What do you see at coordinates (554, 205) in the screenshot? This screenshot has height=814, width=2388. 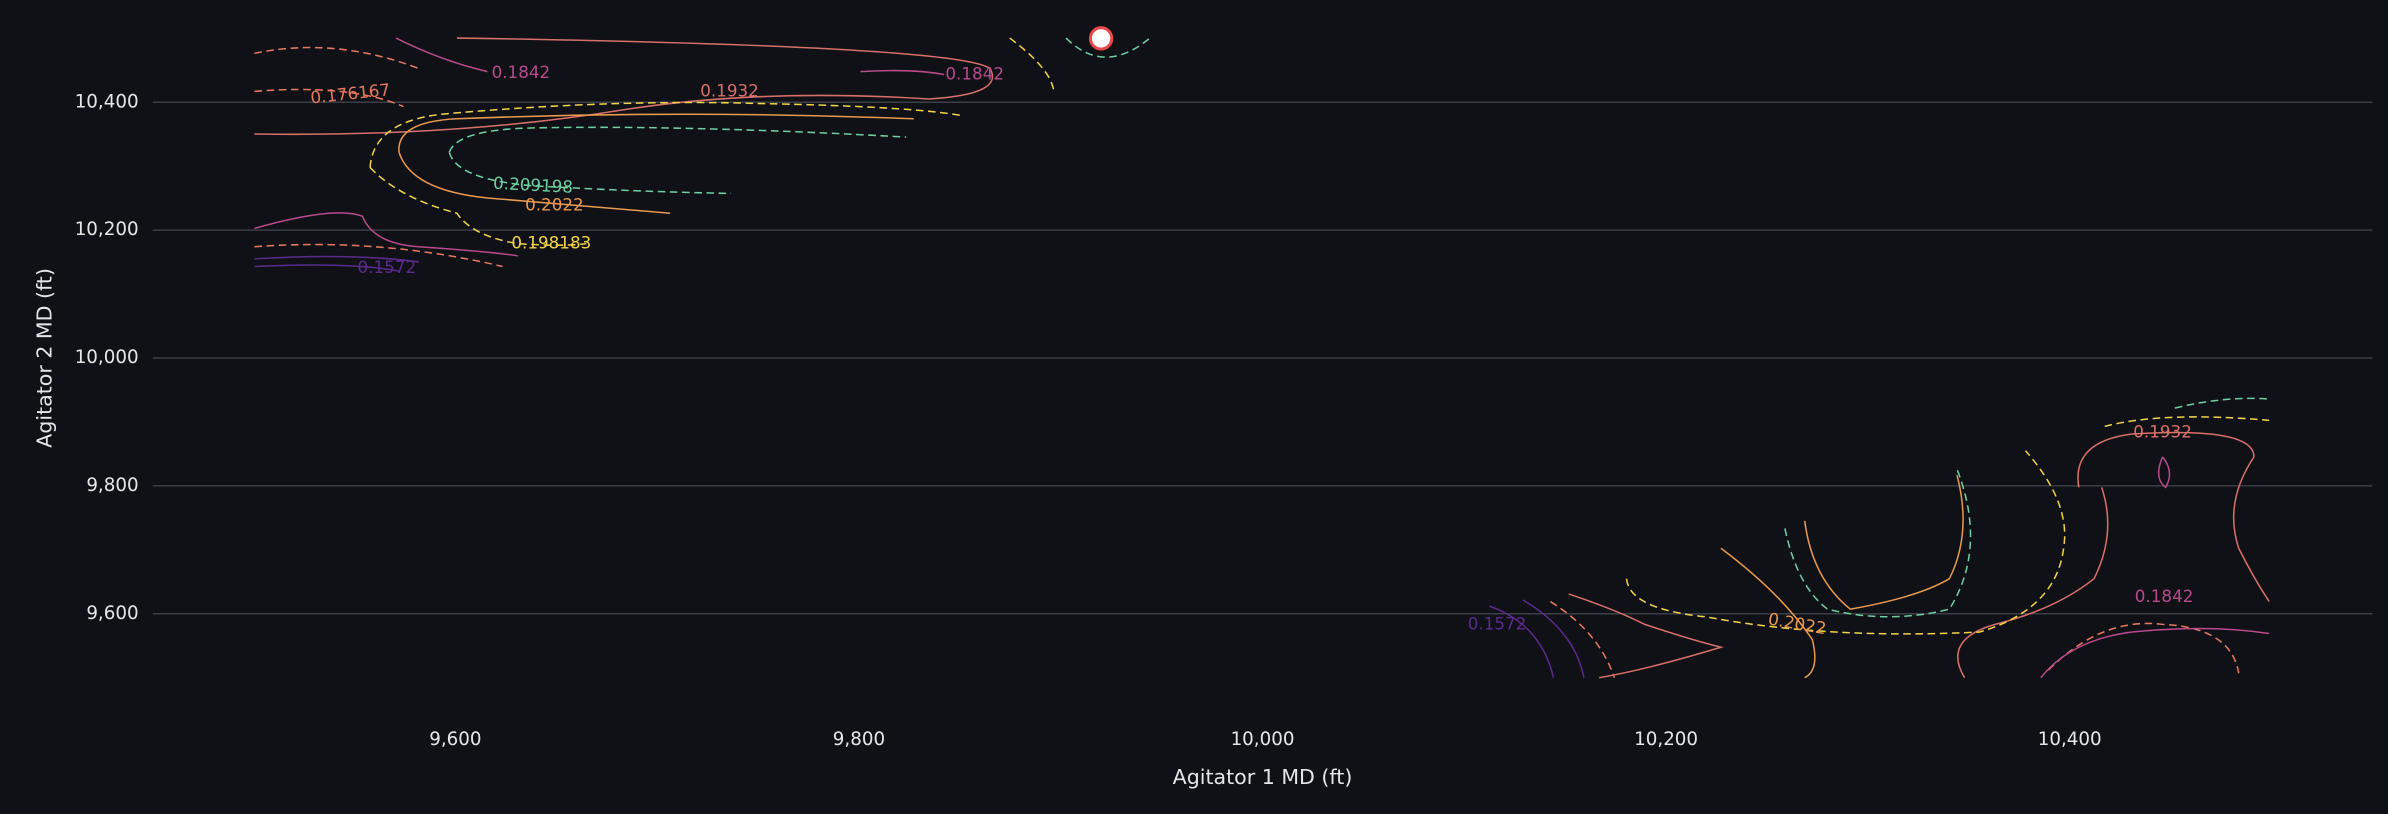 I see `contour-label: 0.2022` at bounding box center [554, 205].